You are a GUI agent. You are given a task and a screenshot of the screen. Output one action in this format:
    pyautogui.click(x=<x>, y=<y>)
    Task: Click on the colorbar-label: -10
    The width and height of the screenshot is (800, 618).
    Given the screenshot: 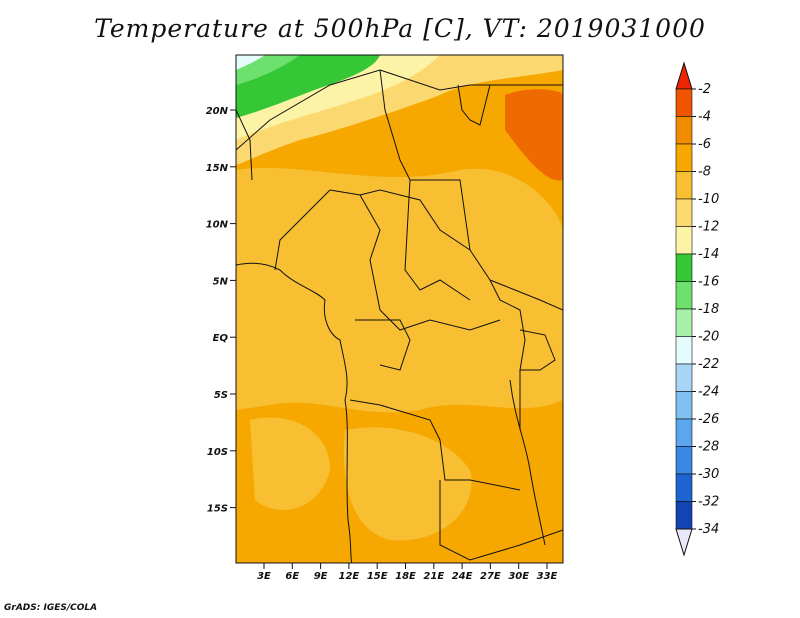 What is the action you would take?
    pyautogui.click(x=708, y=199)
    